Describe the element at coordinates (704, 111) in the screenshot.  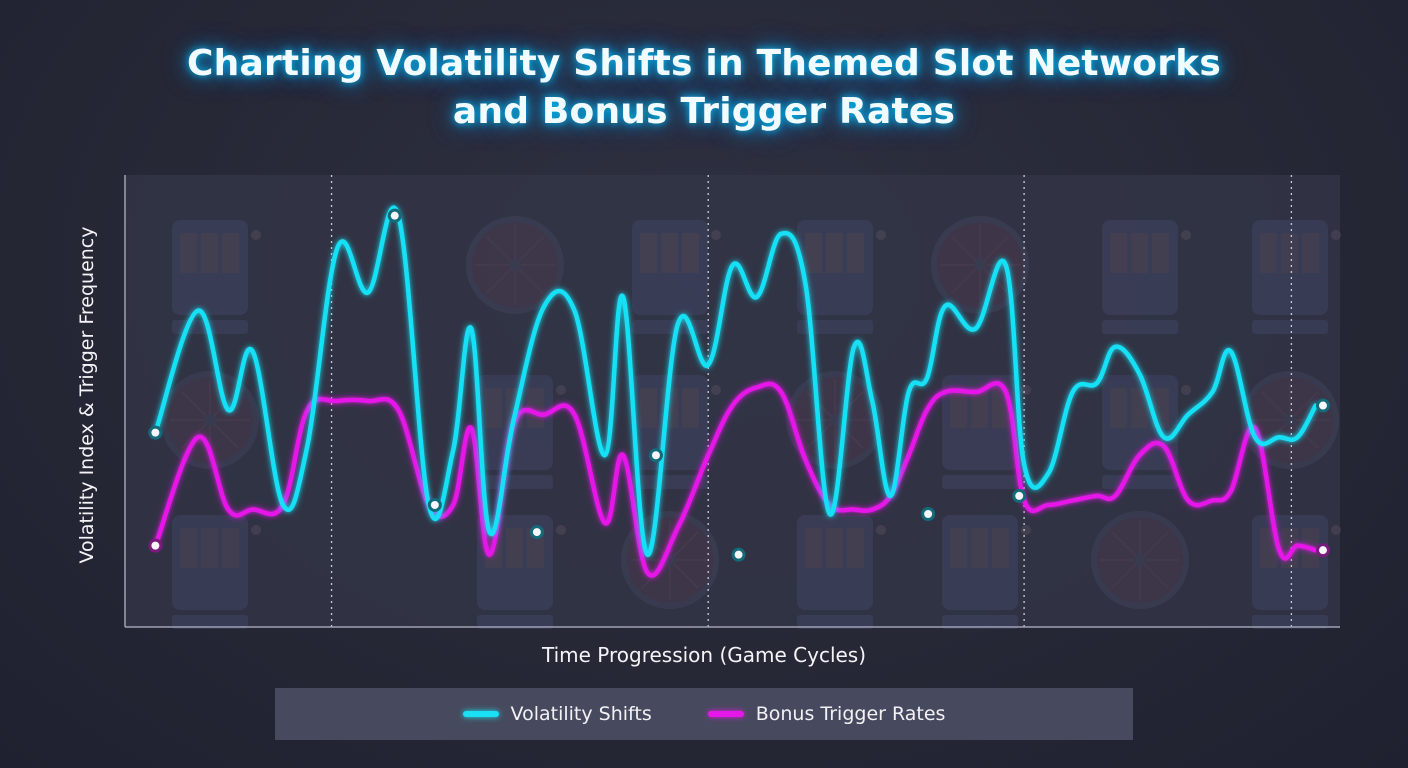
I see `chart-title-line-2: and Bonus Trigger Rates` at that location.